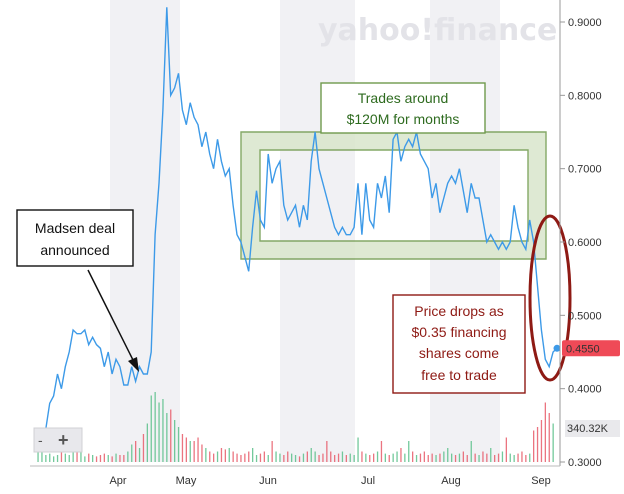 Image resolution: width=624 pixels, height=494 pixels. I want to click on zoom-out-button: -, so click(40, 440).